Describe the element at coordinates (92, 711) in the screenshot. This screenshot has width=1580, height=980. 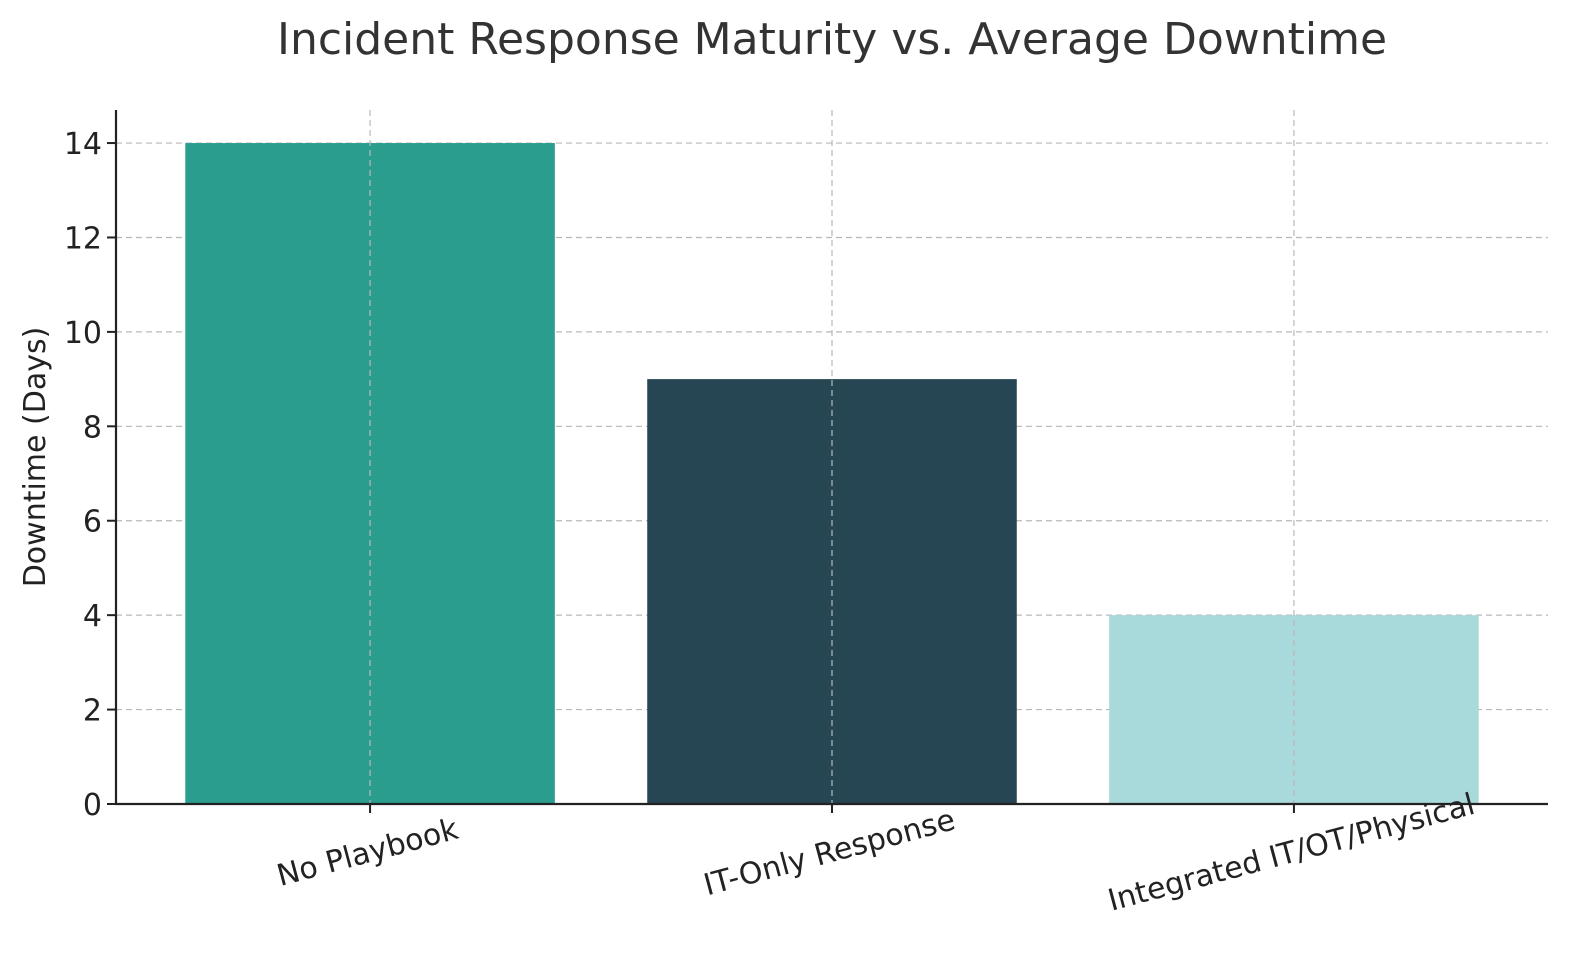
I see `y-tick-label-1: 2` at that location.